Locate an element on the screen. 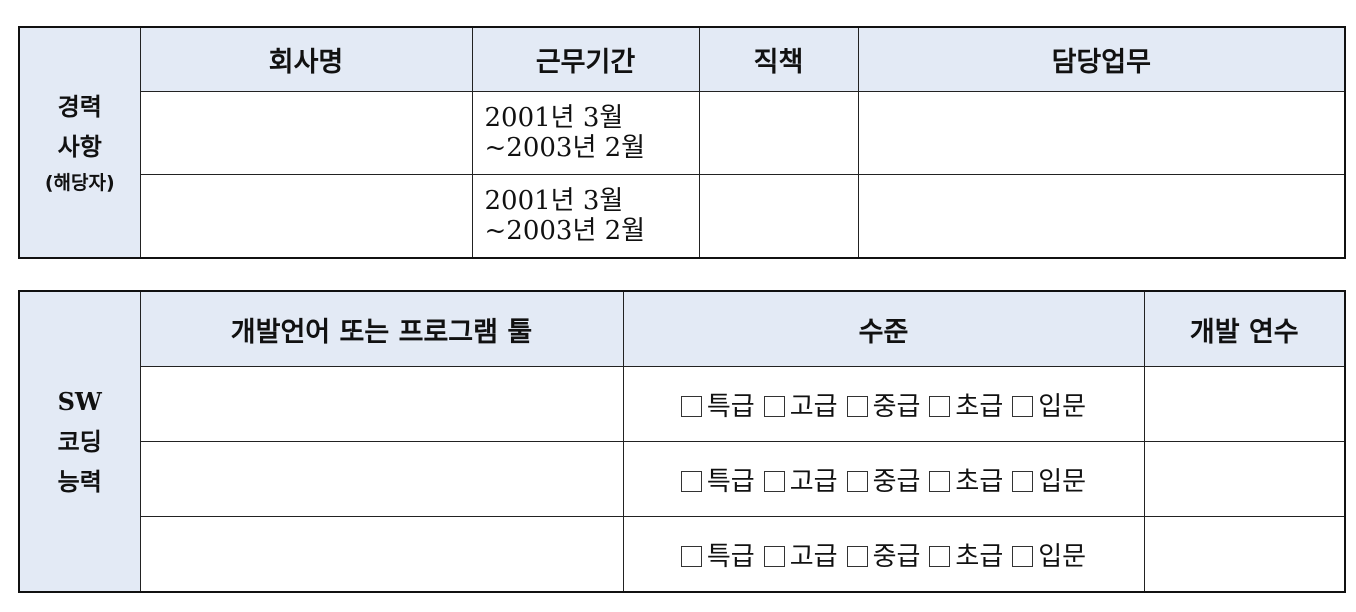  header-language: 개발언어 또는 프로그램 툴 is located at coordinates (381, 328).